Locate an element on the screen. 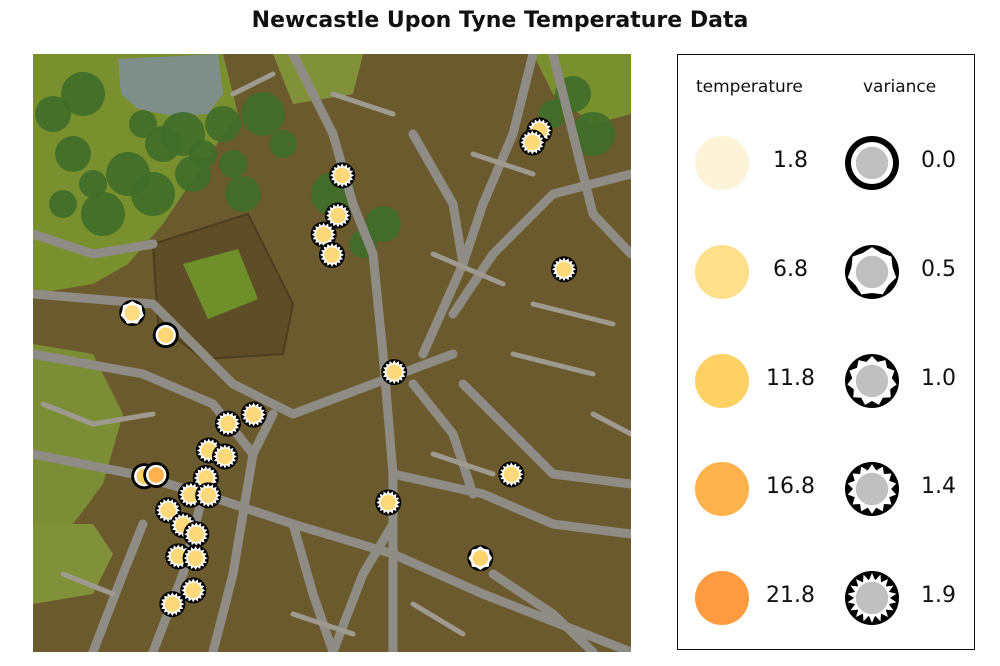 This screenshot has width=1000, height=666. legend-temperature-label: 16.8 is located at coordinates (790, 486).